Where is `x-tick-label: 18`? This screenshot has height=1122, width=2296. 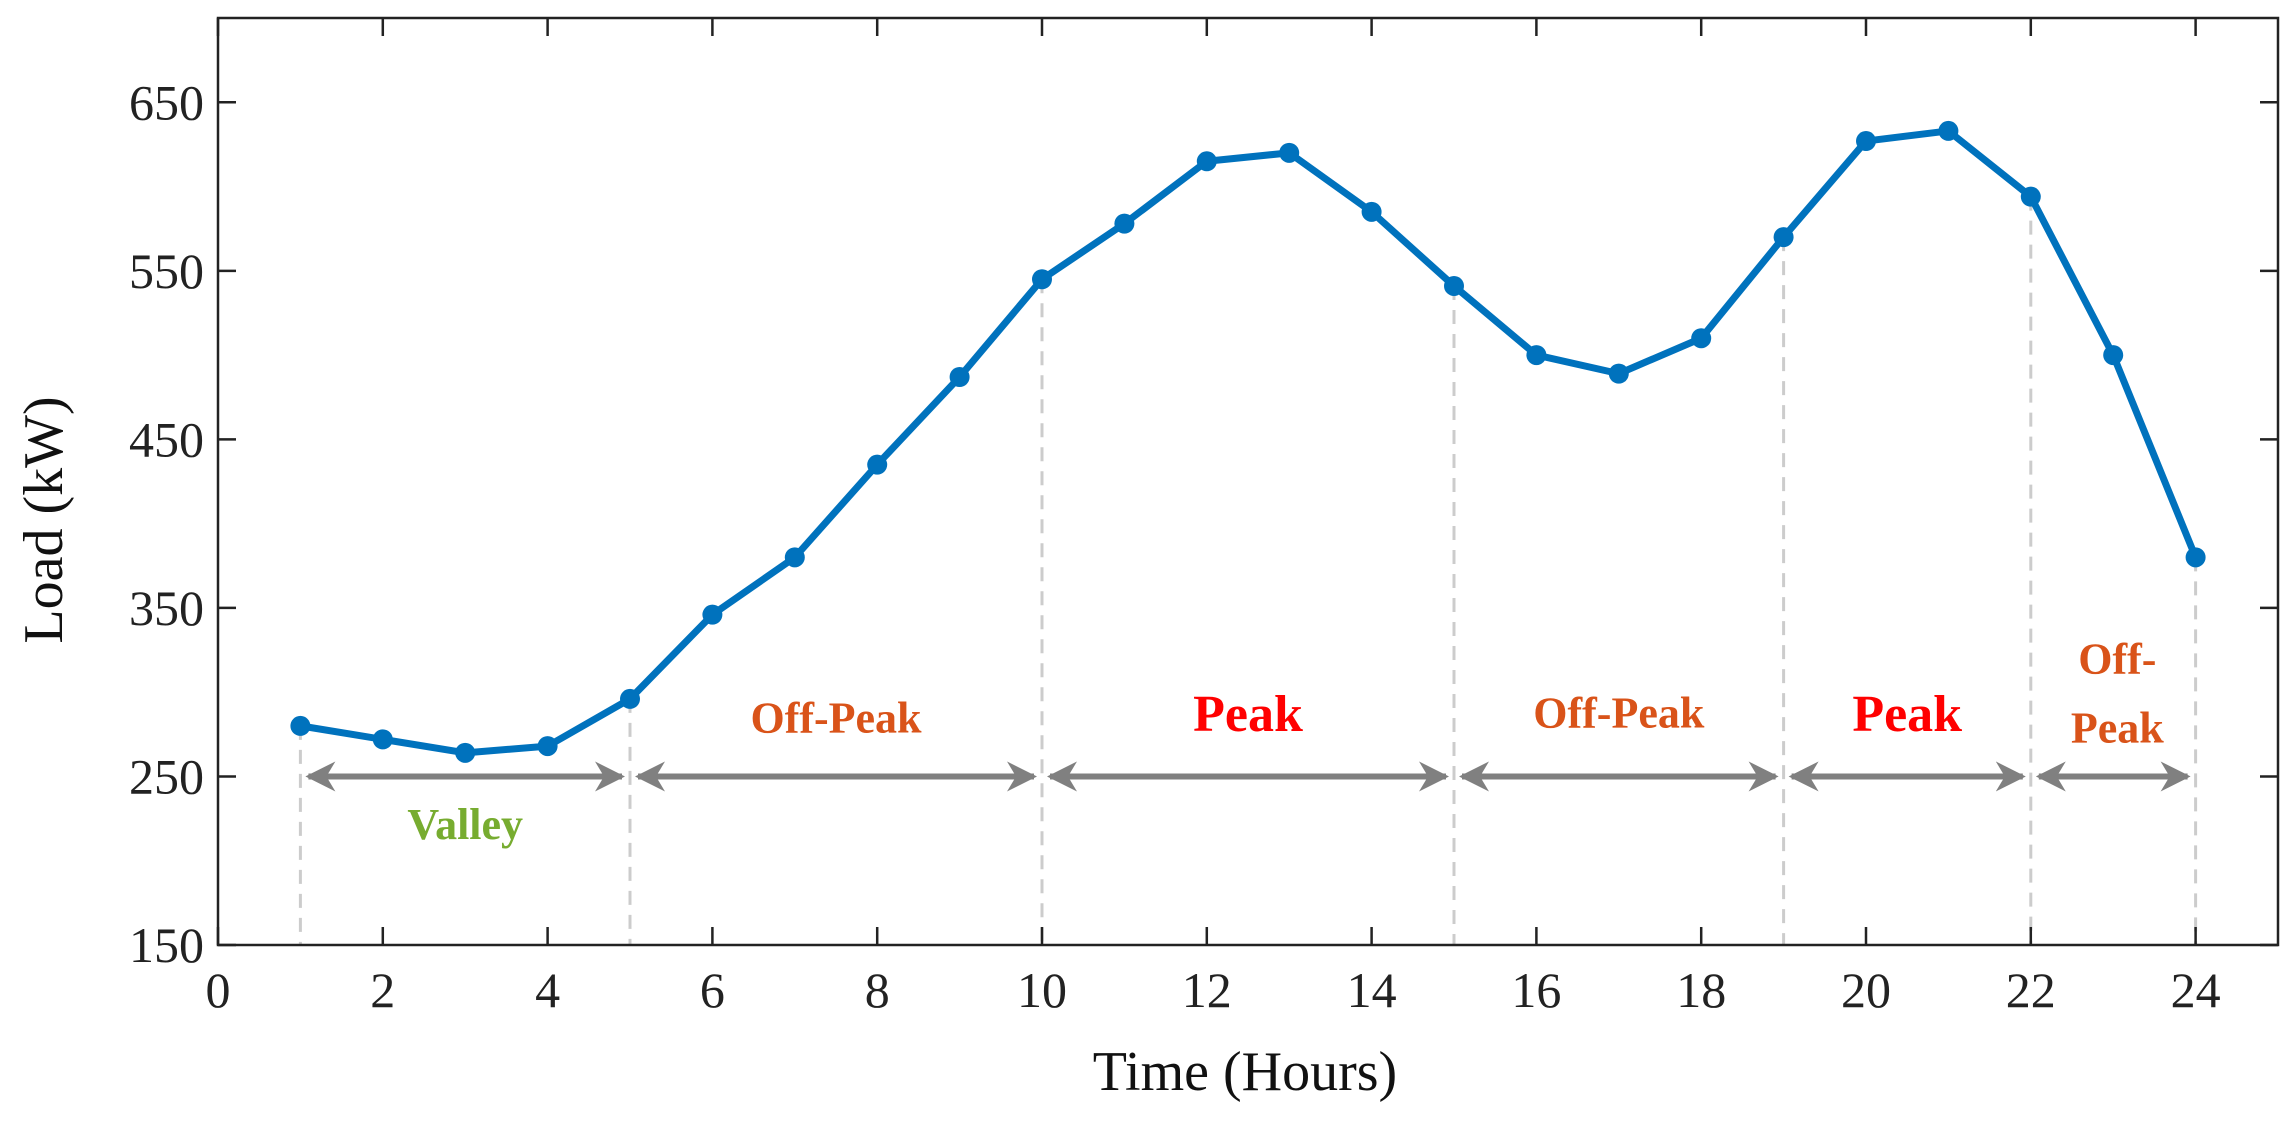 x-tick-label: 18 is located at coordinates (1701, 990).